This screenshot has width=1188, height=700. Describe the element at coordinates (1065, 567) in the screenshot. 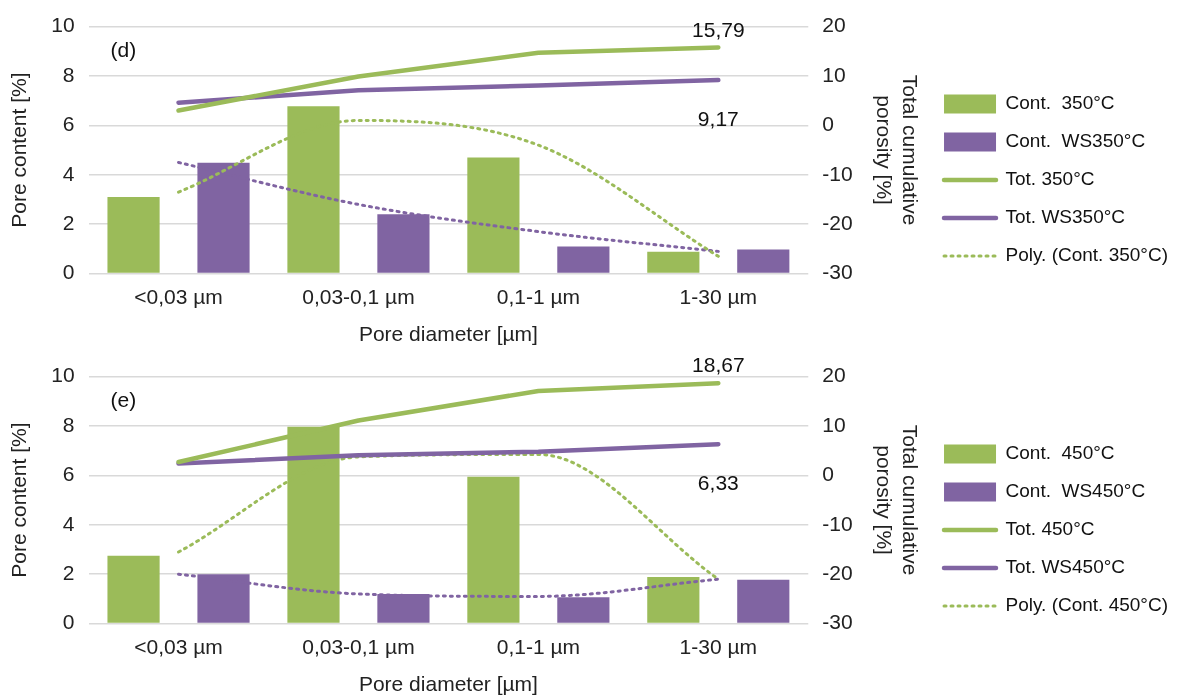

I see `legend-label: Tot. WS450°C` at that location.